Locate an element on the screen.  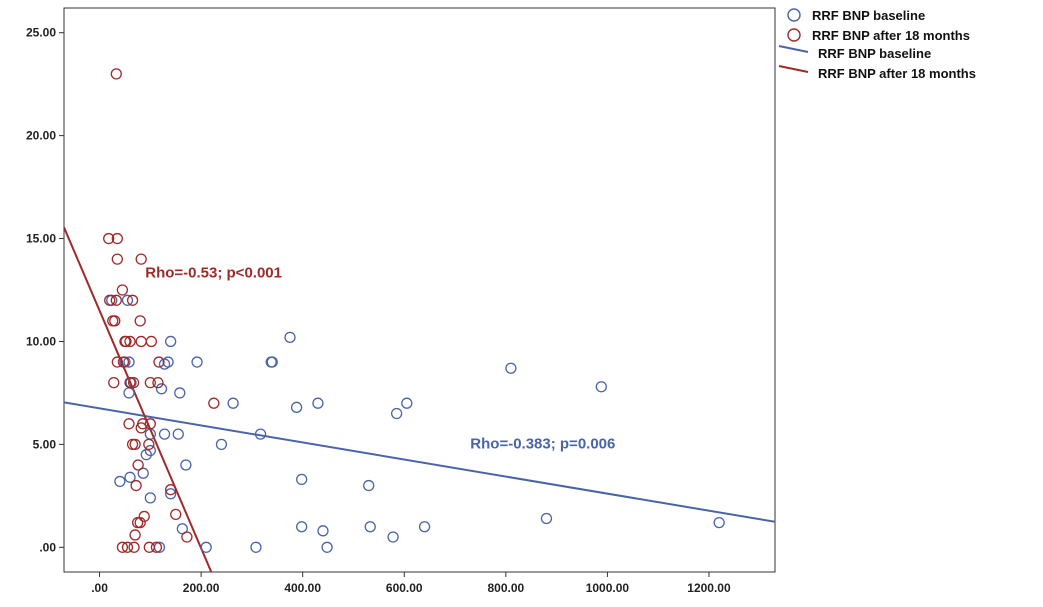
x-tick-label: .00 is located at coordinates (99, 588).